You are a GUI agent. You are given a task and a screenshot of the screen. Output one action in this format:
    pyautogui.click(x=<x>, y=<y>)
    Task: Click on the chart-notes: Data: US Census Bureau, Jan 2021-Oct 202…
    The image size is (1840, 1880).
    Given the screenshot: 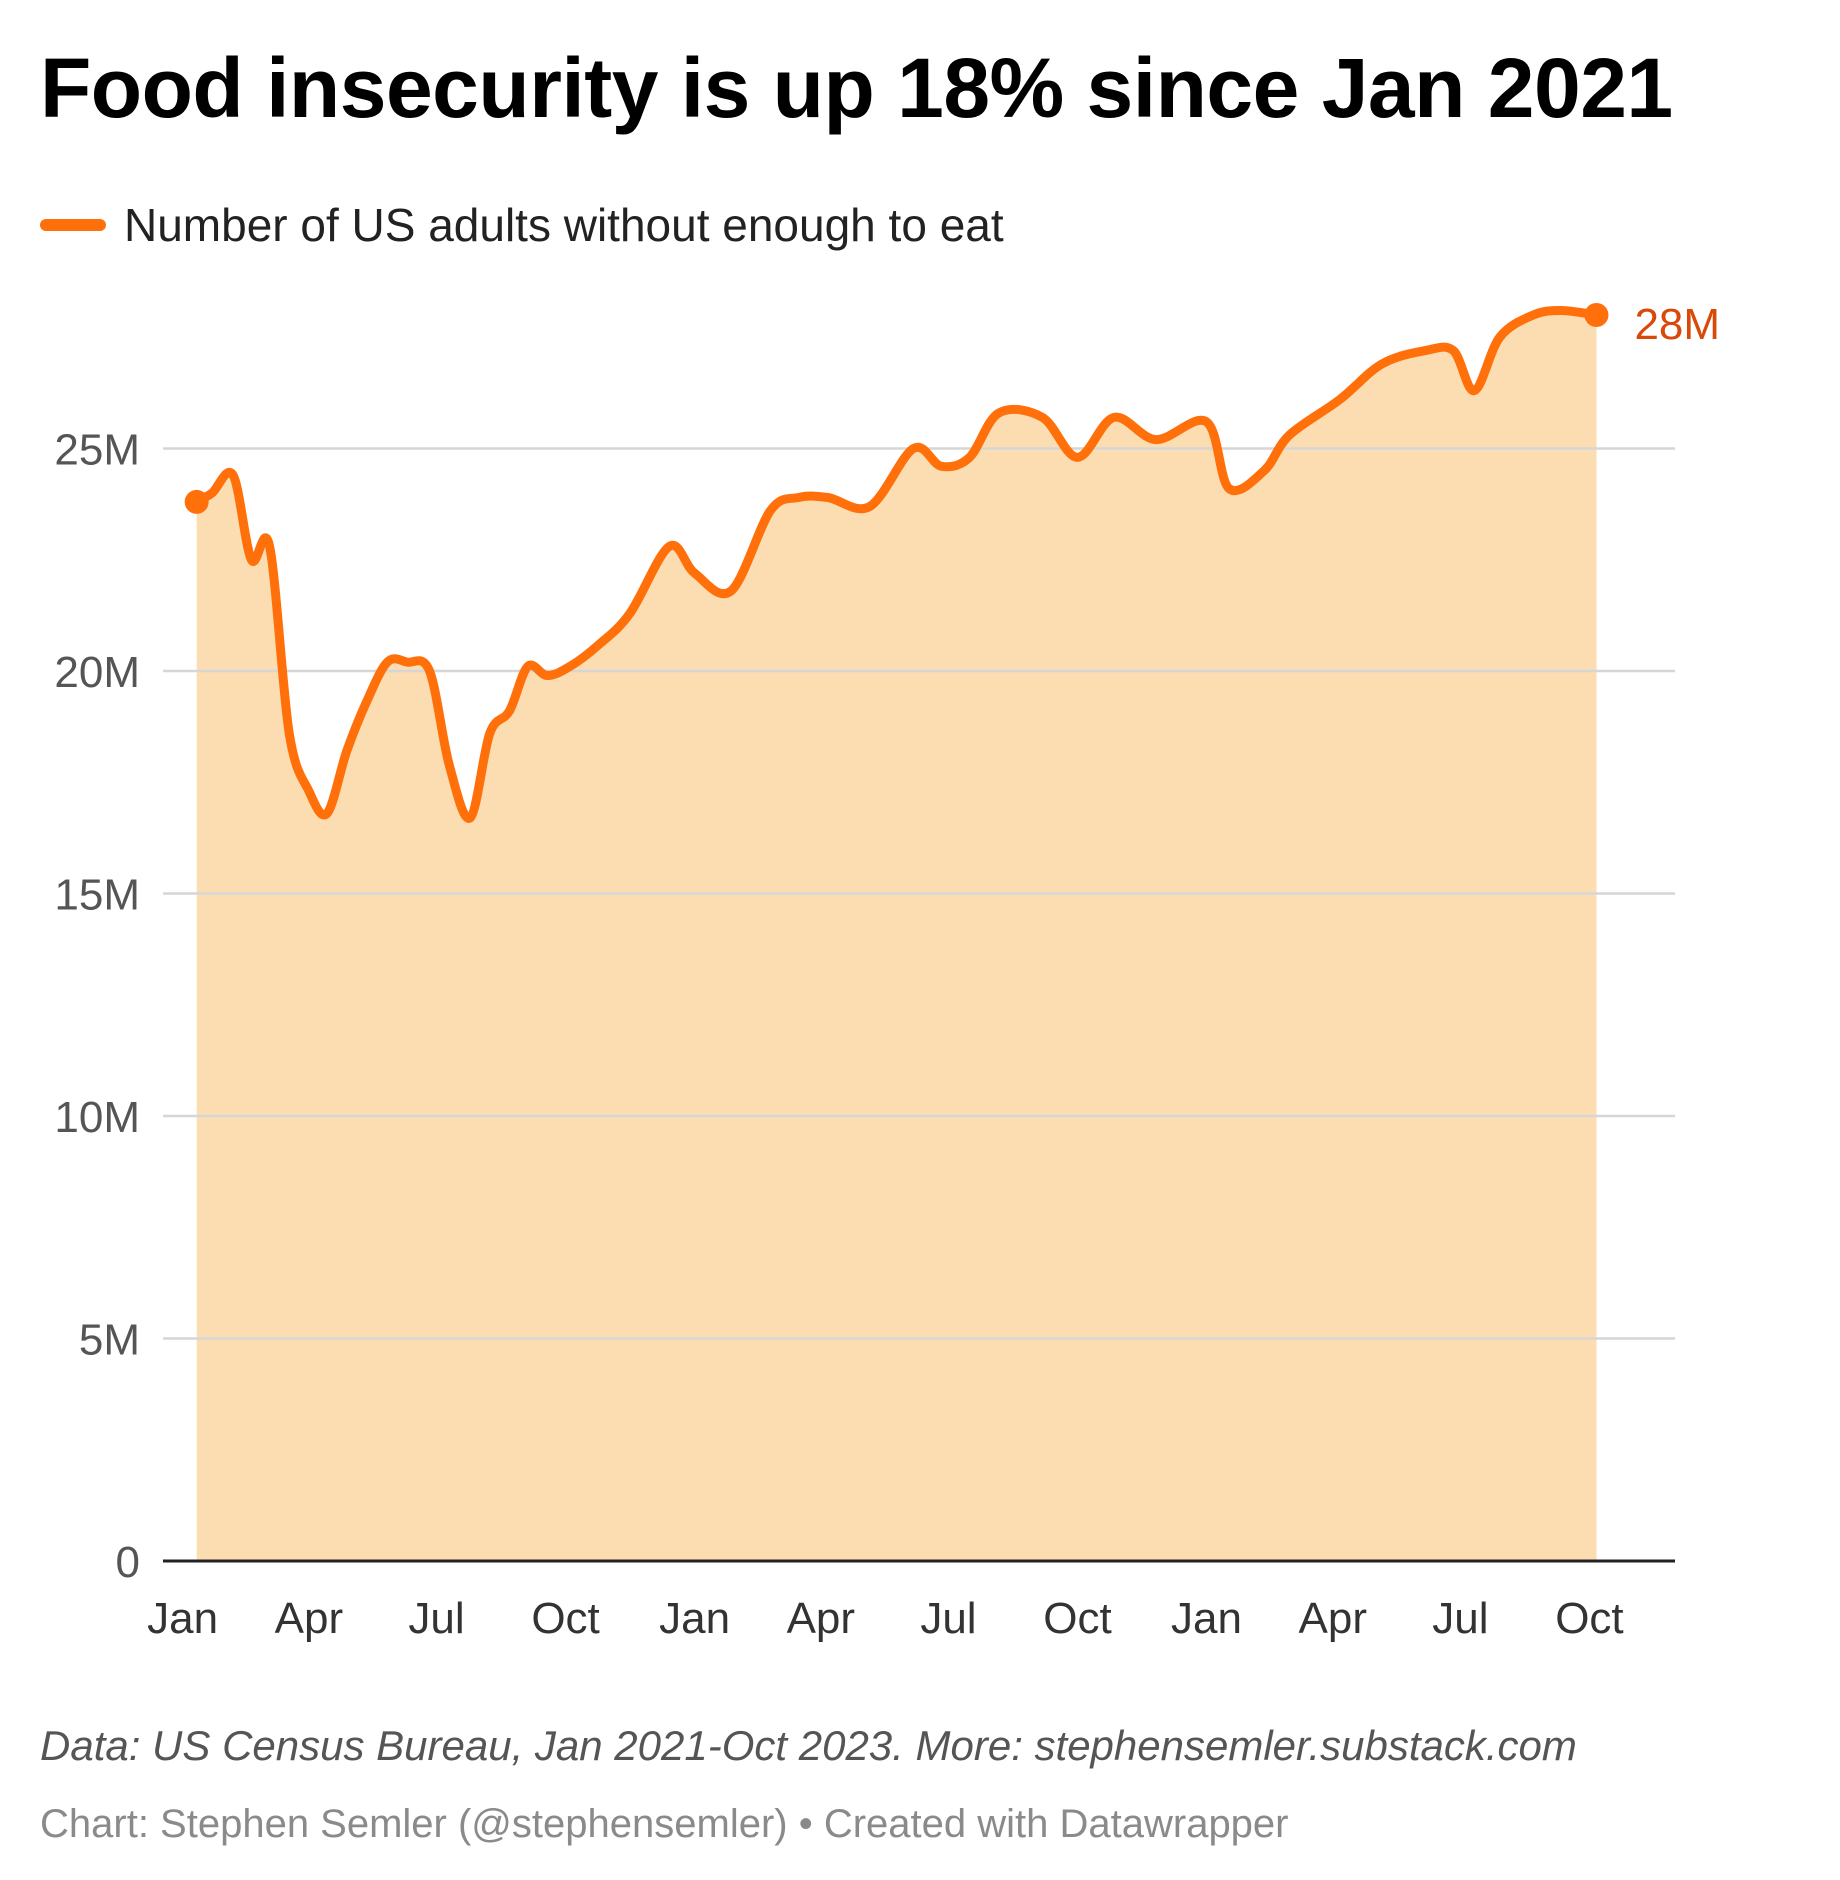 What is the action you would take?
    pyautogui.click(x=808, y=1745)
    